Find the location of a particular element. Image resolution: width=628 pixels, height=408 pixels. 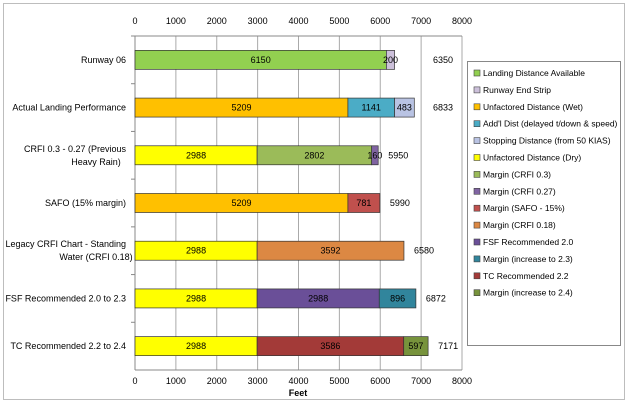

legend-item: Unfactored Distance (Wet) is located at coordinates (528, 107).